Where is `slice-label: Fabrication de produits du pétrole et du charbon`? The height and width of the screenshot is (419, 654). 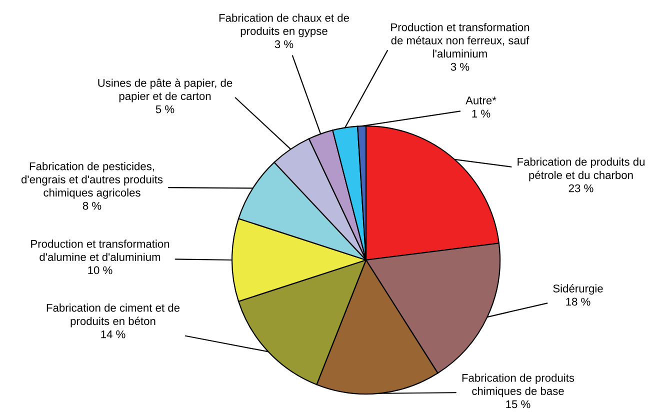 slice-label: Fabrication de produits du pétrole et du charbon is located at coordinates (581, 170).